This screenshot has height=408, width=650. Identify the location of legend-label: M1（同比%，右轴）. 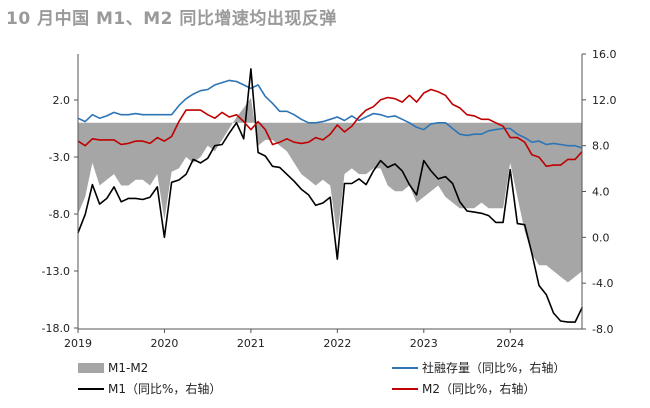
(164, 388).